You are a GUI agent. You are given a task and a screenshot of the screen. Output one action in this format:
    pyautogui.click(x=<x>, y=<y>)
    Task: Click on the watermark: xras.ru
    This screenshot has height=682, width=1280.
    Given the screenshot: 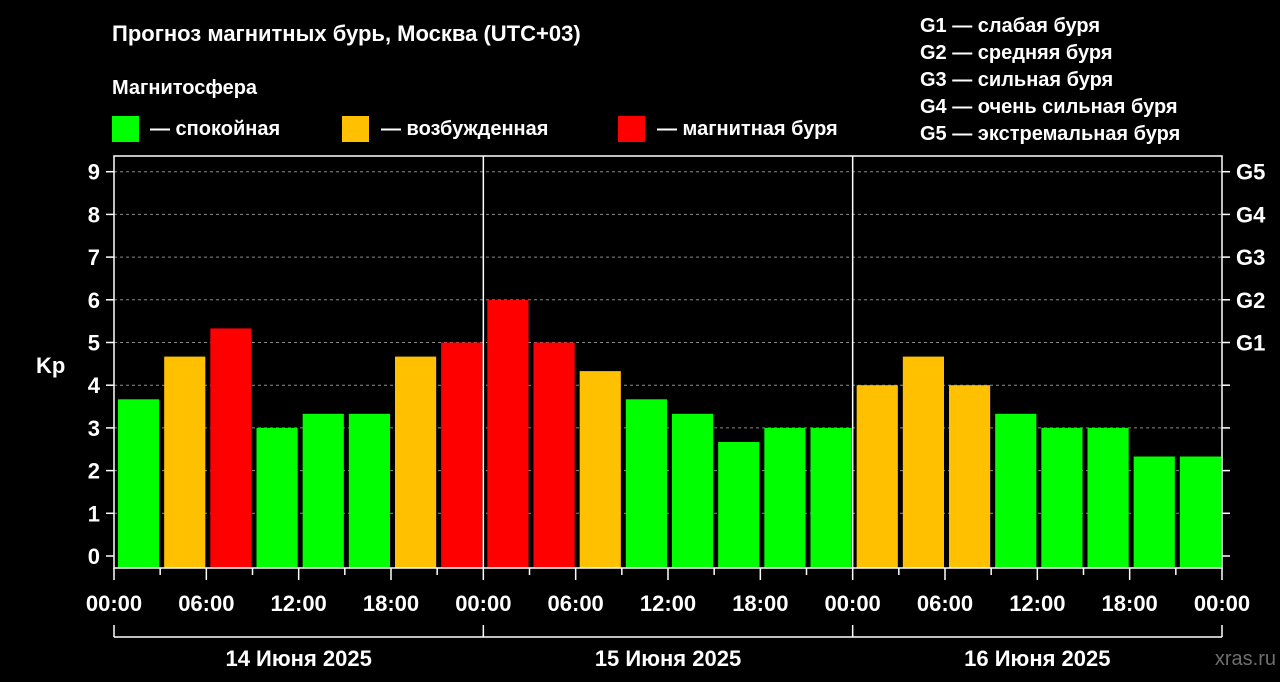 What is the action you would take?
    pyautogui.click(x=1245, y=659)
    